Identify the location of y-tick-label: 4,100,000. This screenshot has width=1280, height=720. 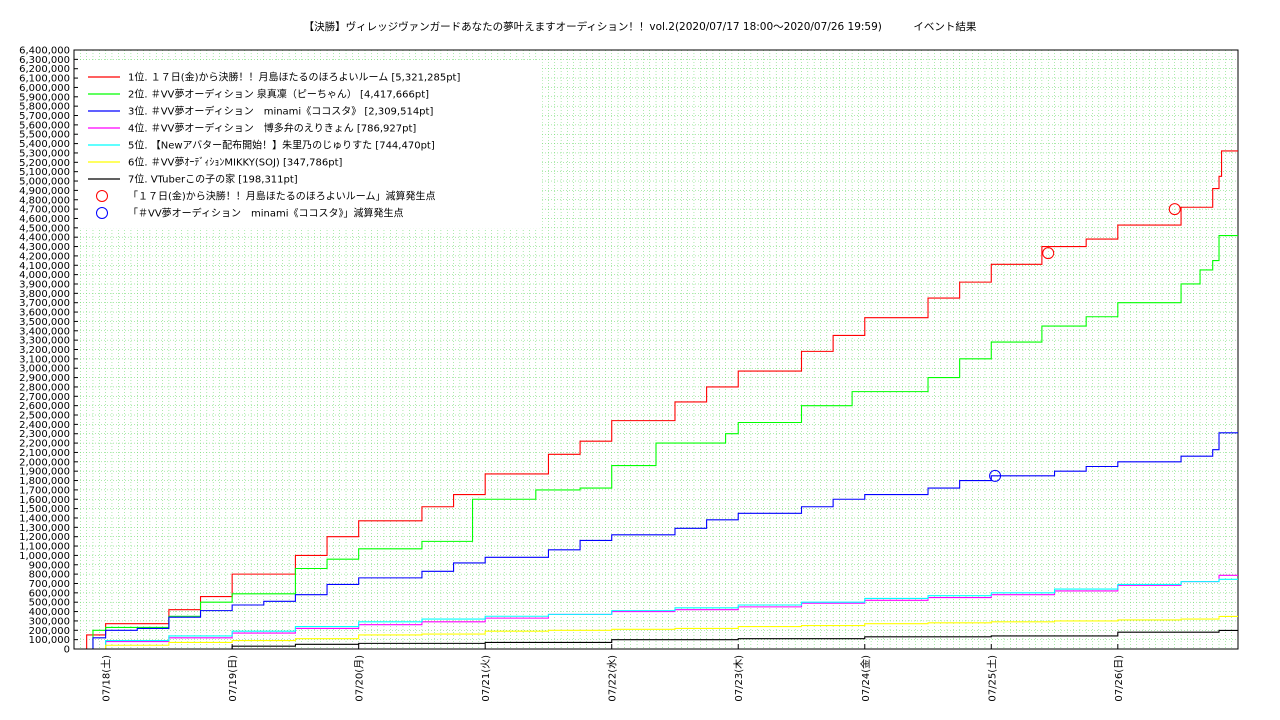
(44, 266).